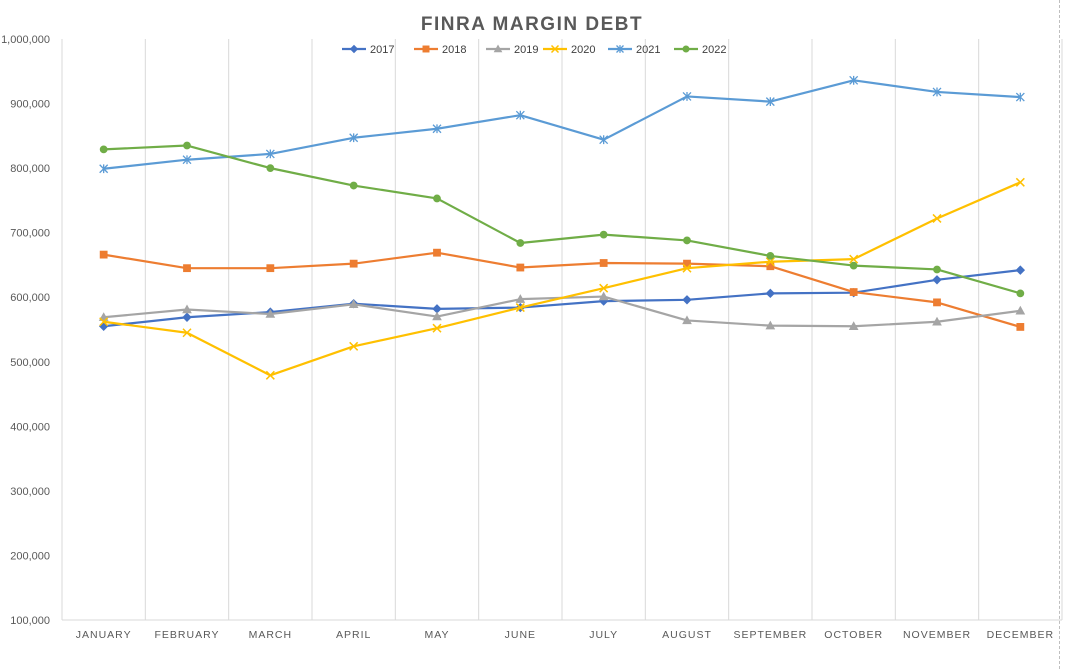 This screenshot has height=669, width=1065. Describe the element at coordinates (30, 234) in the screenshot. I see `y-tick-label: 700,000` at that location.